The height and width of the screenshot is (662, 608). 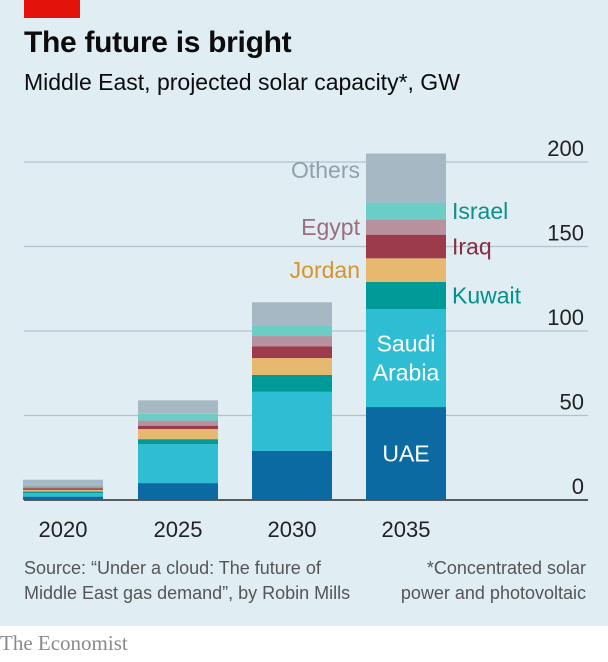 What do you see at coordinates (292, 341) in the screenshot?
I see `bar-2030-egypt` at bounding box center [292, 341].